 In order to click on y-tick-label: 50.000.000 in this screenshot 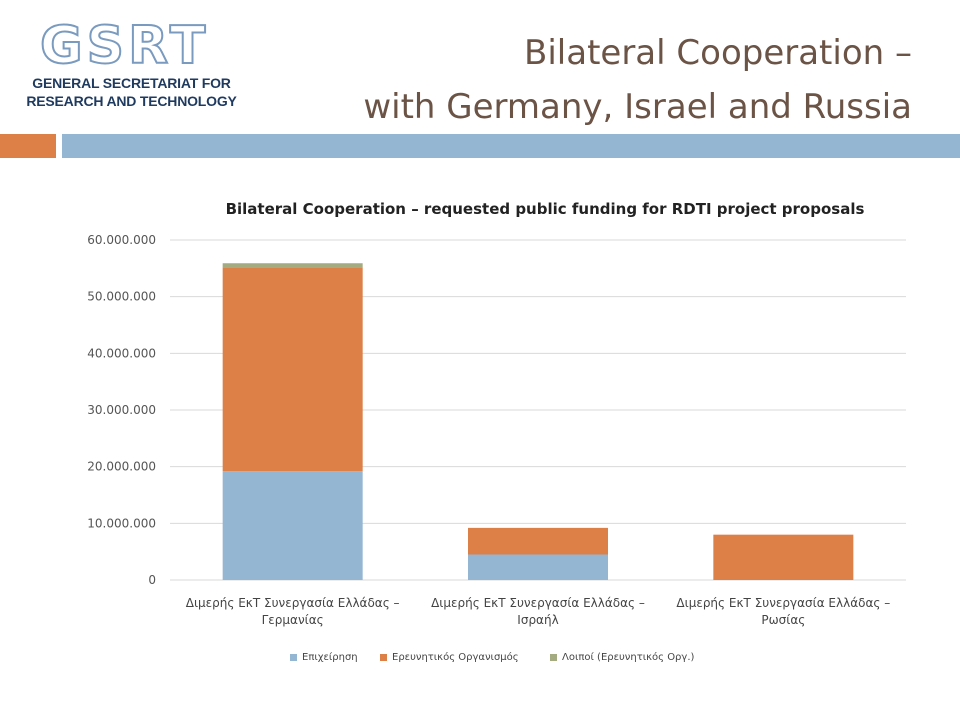, I will do `click(121, 297)`.